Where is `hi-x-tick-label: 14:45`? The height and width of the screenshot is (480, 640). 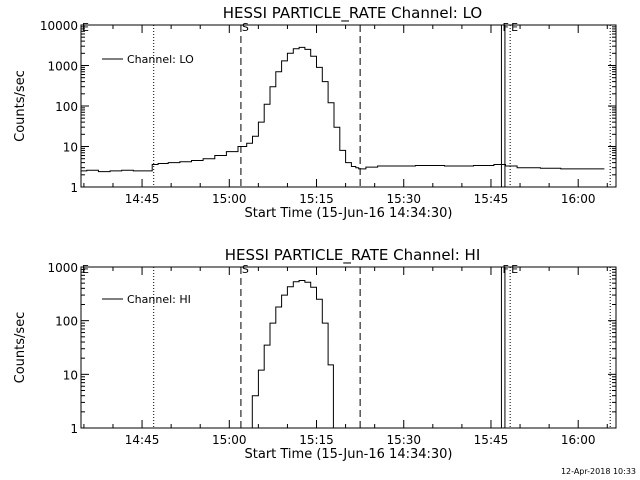
hi-x-tick-label: 14:45 is located at coordinates (142, 440).